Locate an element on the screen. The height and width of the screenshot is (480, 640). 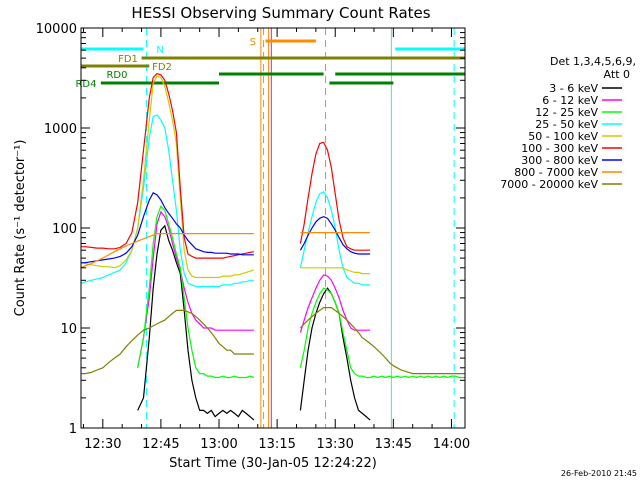
legend-label-7000-20000-kev: 7000 - 20000 keV is located at coordinates (549, 184).